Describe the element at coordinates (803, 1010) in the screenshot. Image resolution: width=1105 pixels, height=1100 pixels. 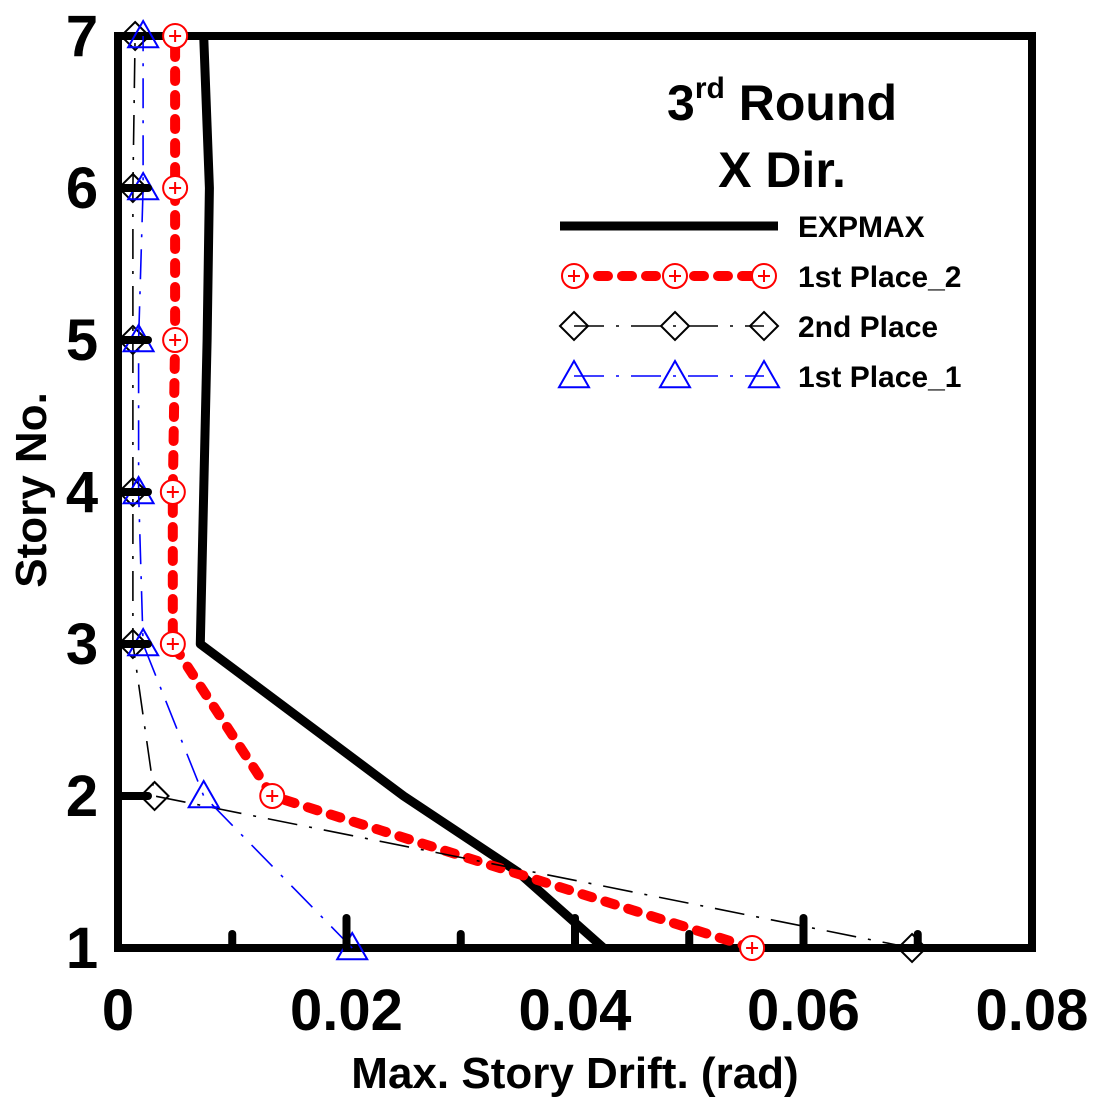
I see `x-tick-label: 0.06` at that location.